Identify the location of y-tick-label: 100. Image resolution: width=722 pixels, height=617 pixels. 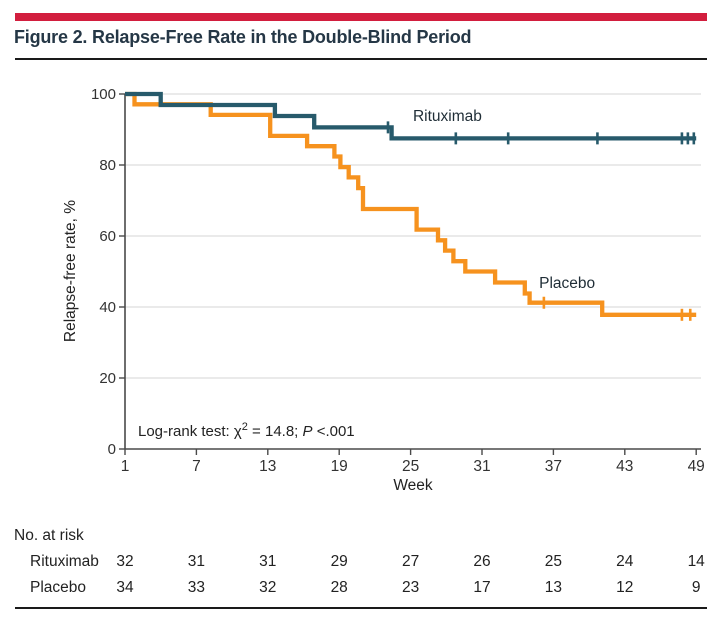
(103, 94).